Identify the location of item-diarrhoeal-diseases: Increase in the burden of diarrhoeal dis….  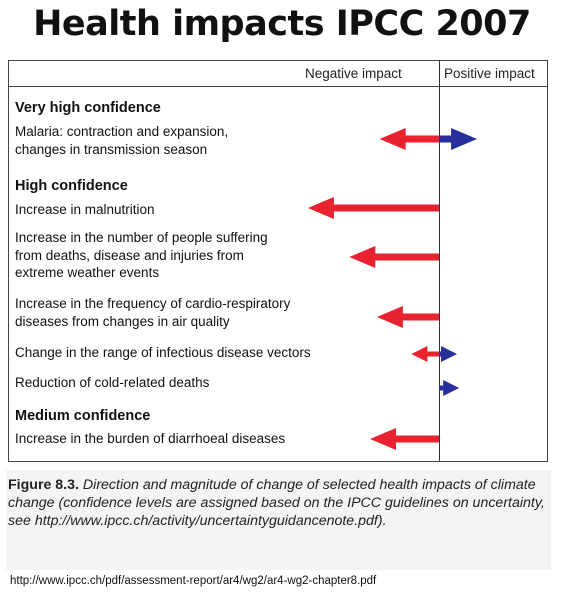
(150, 438).